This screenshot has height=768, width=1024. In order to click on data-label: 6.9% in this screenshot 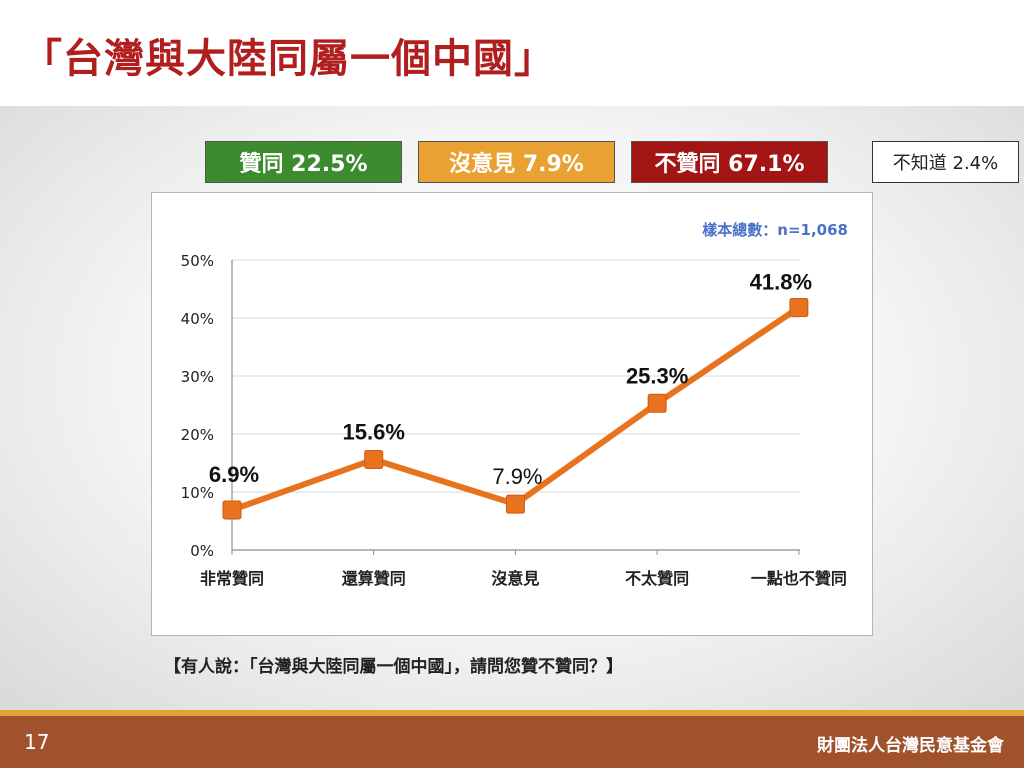, I will do `click(234, 474)`.